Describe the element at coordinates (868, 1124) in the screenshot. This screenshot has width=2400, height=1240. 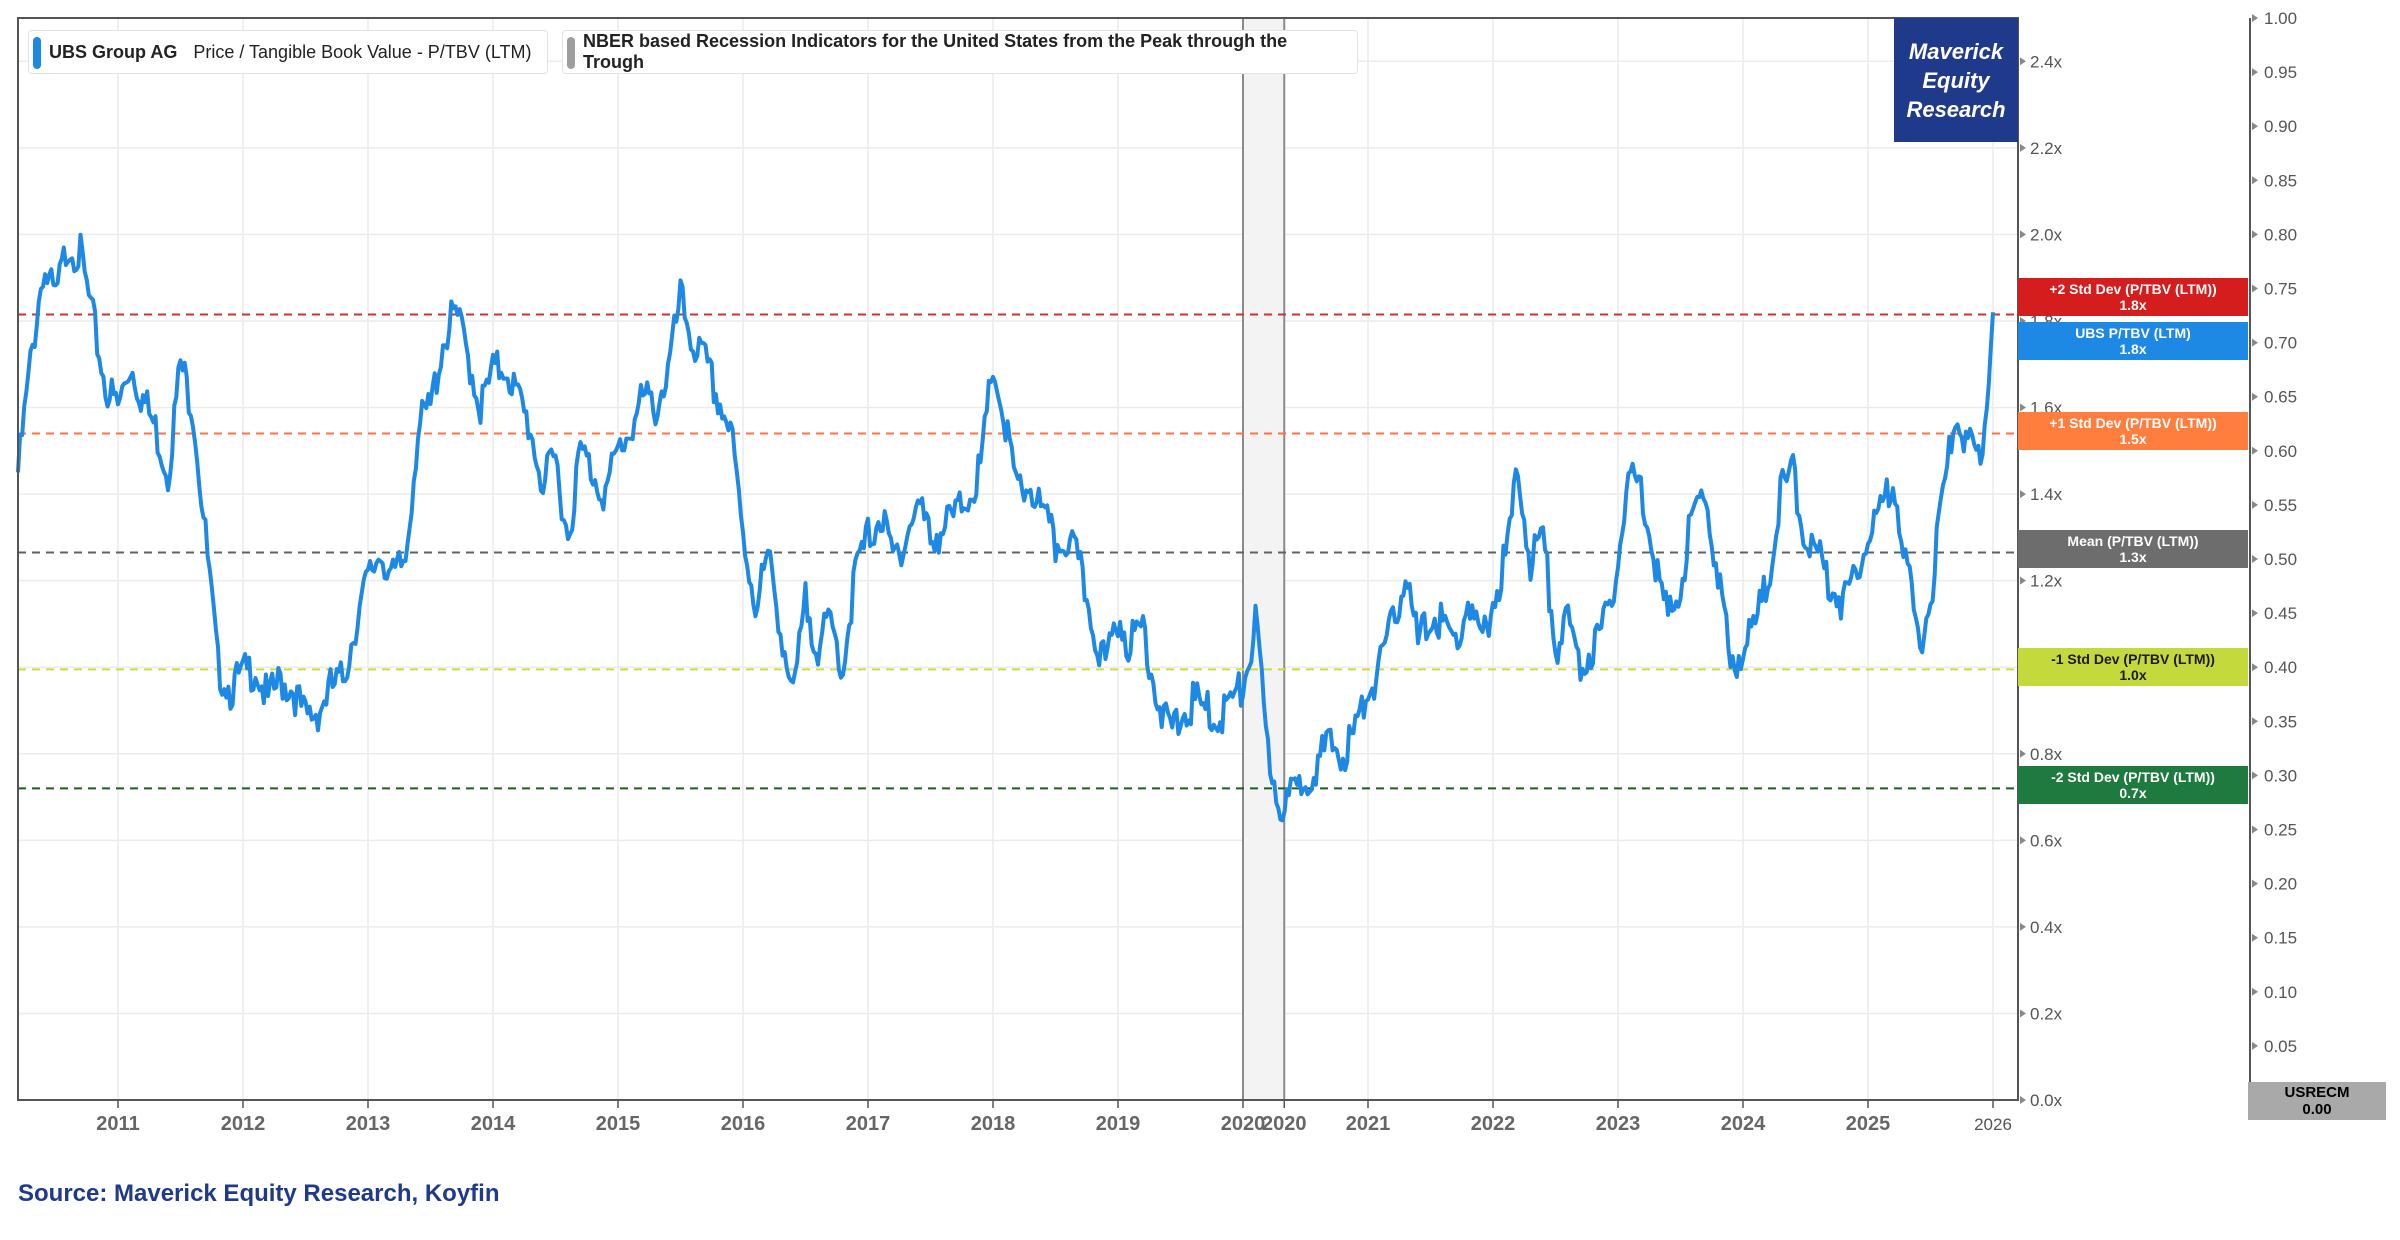
I see `x-tick-label: 2017` at that location.